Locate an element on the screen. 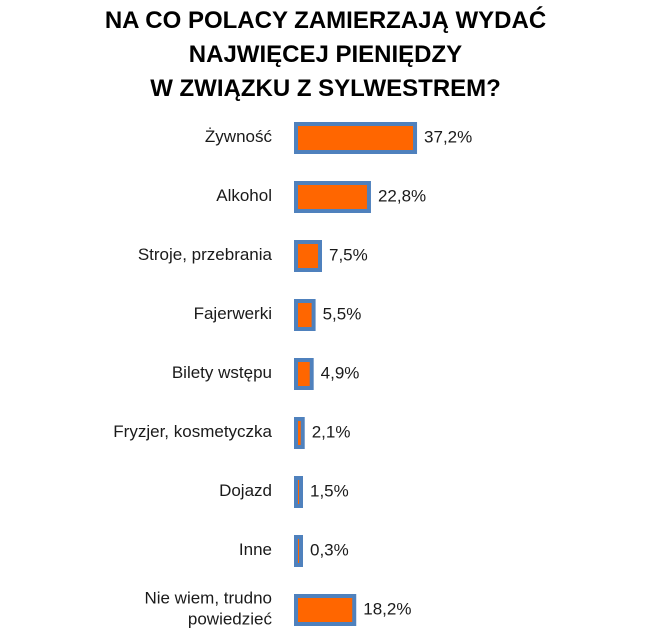  category-label-line: Fajerwerki is located at coordinates (233, 313).